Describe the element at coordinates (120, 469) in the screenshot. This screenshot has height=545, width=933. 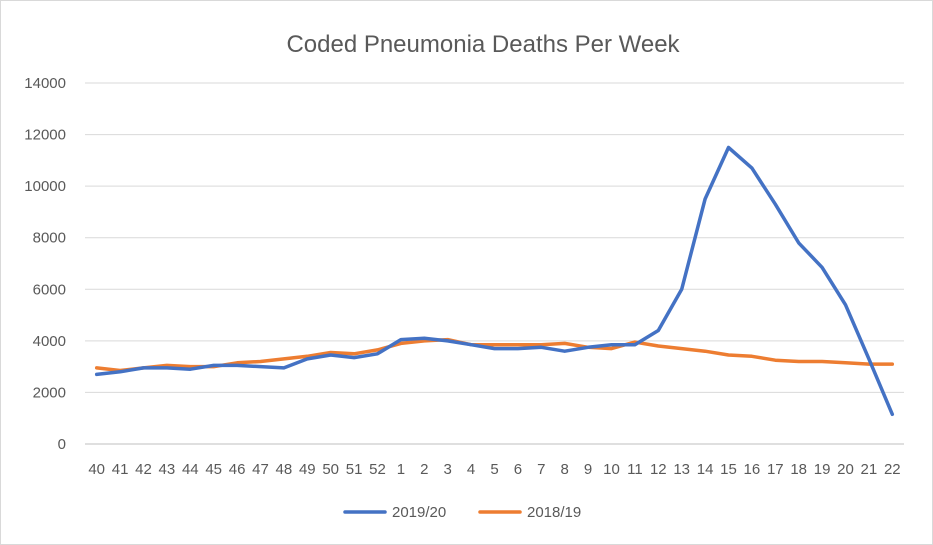
I see `x-tick-label: 41` at that location.